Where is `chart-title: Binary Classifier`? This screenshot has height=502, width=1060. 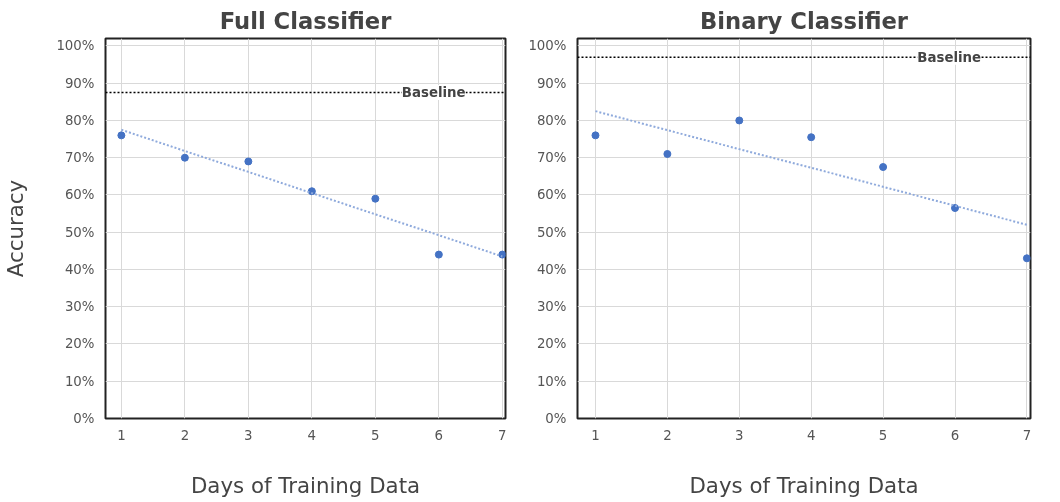 chart-title: Binary Classifier is located at coordinates (804, 20).